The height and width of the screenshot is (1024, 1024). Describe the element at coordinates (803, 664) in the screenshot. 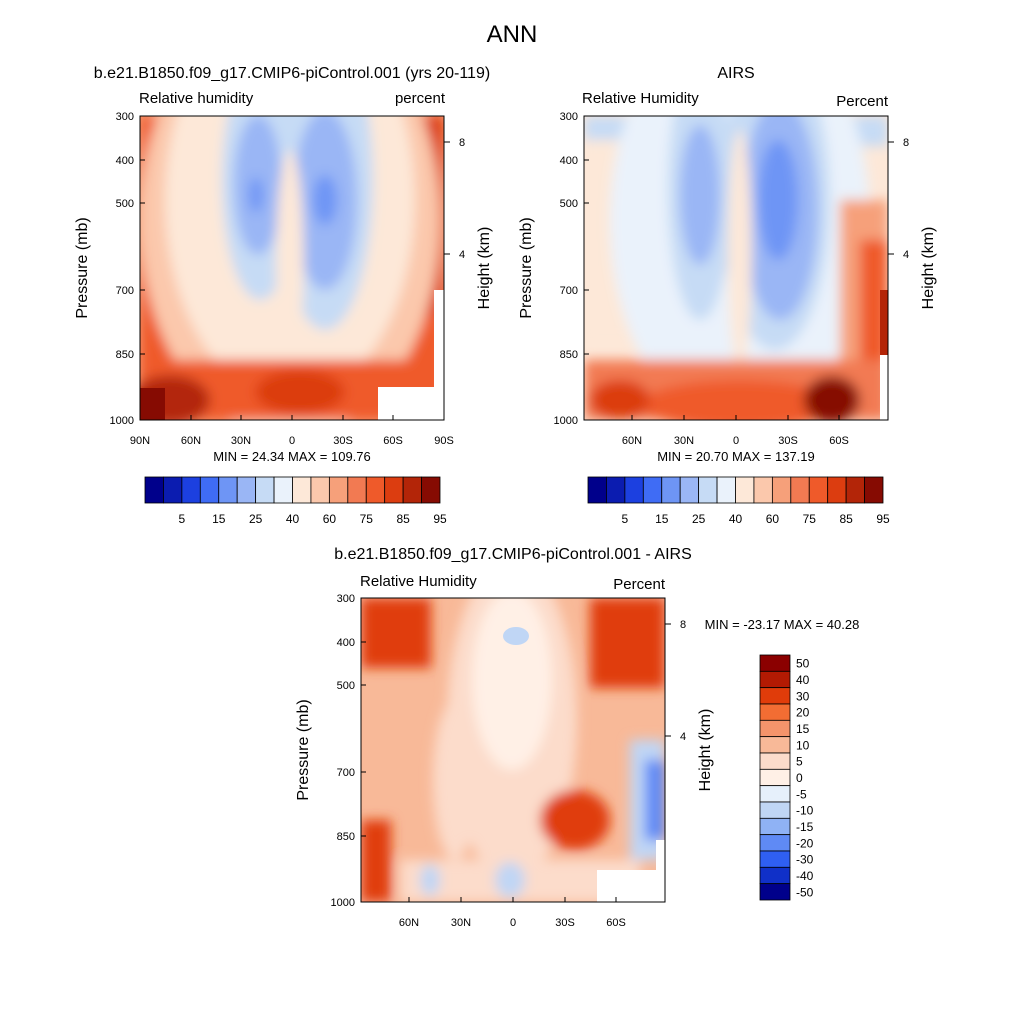

I see `colorbar-label: 50` at that location.